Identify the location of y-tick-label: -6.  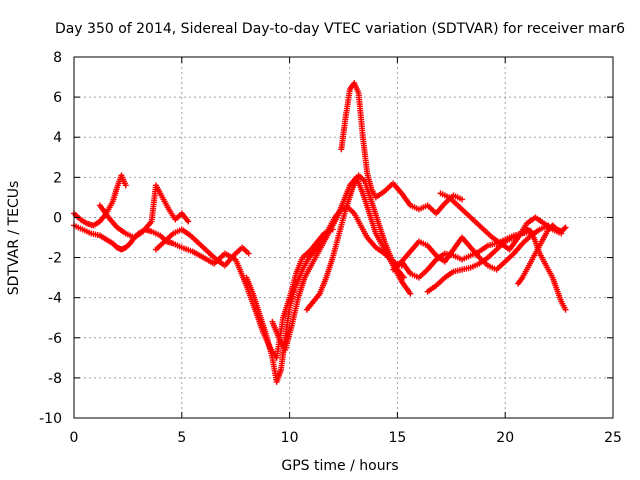
(55, 339).